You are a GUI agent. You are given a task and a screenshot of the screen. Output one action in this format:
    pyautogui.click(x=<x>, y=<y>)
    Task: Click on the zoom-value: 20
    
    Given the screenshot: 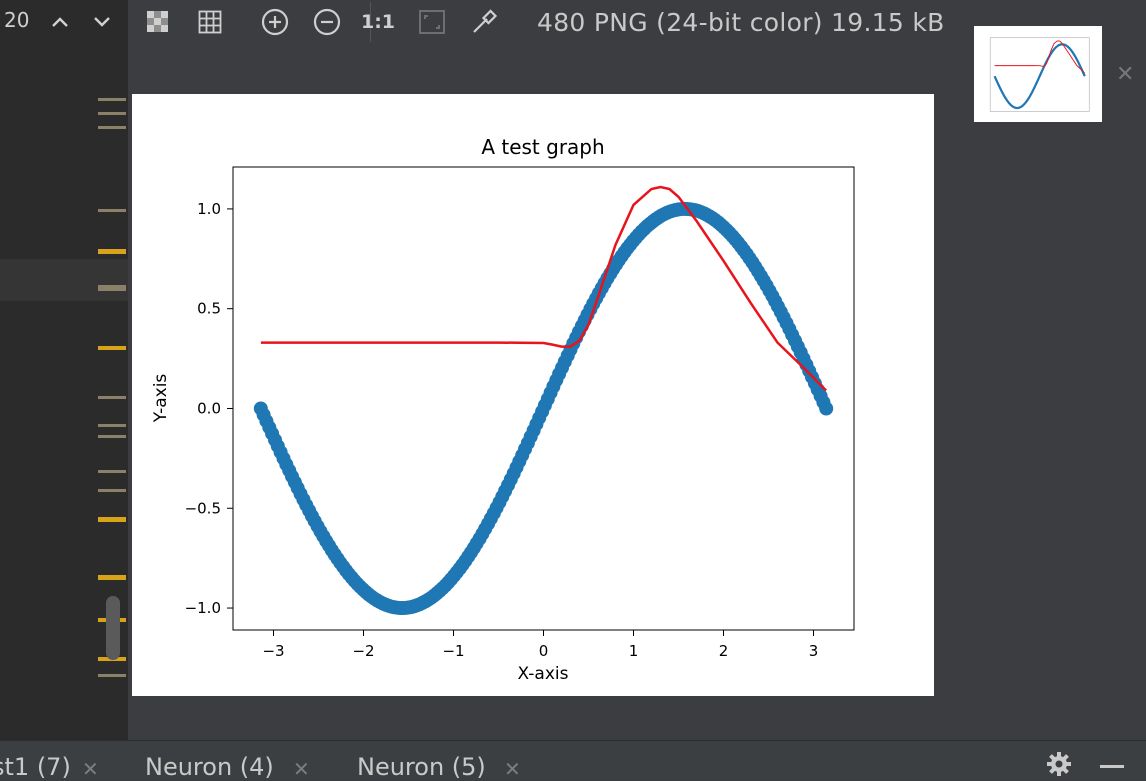 What is the action you would take?
    pyautogui.click(x=17, y=20)
    